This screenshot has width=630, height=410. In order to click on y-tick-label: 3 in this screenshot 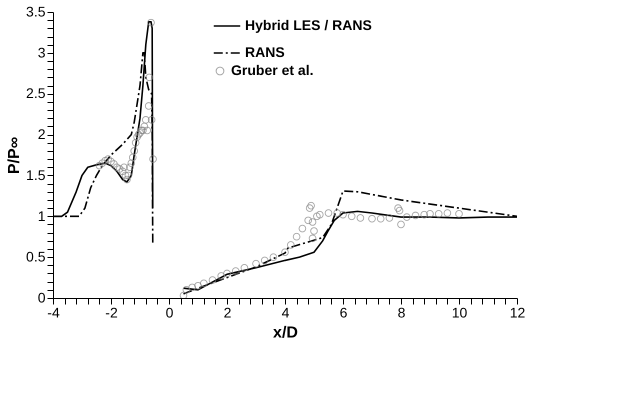, I will do `click(42, 52)`.